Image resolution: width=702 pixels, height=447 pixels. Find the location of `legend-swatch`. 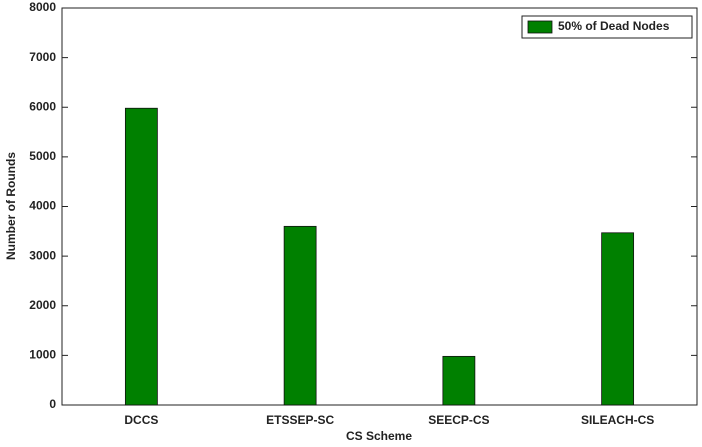

legend-swatch is located at coordinates (540, 27).